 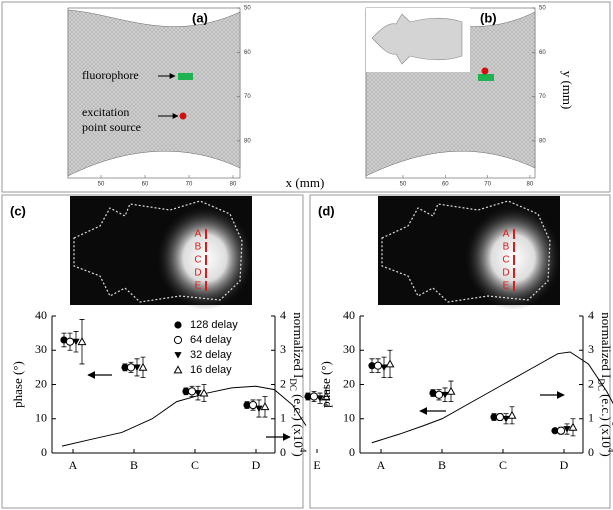 What do you see at coordinates (283, 383) in the screenshot?
I see `y2-tick-label: 2` at bounding box center [283, 383].